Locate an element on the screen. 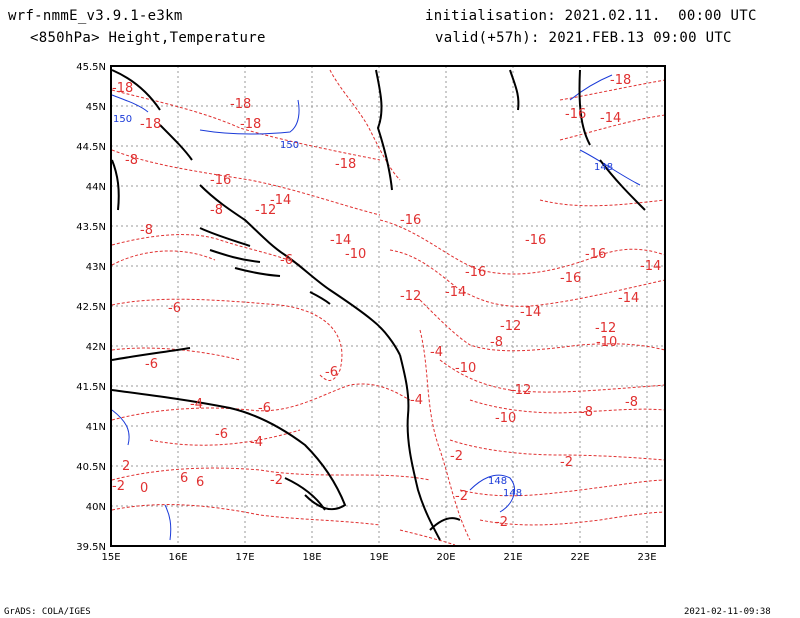 The width and height of the screenshot is (800, 618). lon-tick: 19E is located at coordinates (378, 557).